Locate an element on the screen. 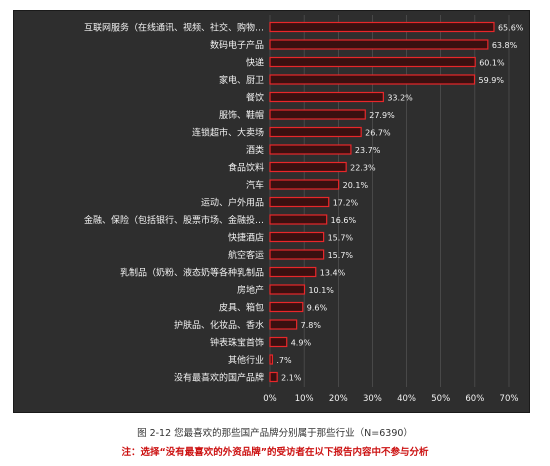  category-label: 酒类 is located at coordinates (255, 150).